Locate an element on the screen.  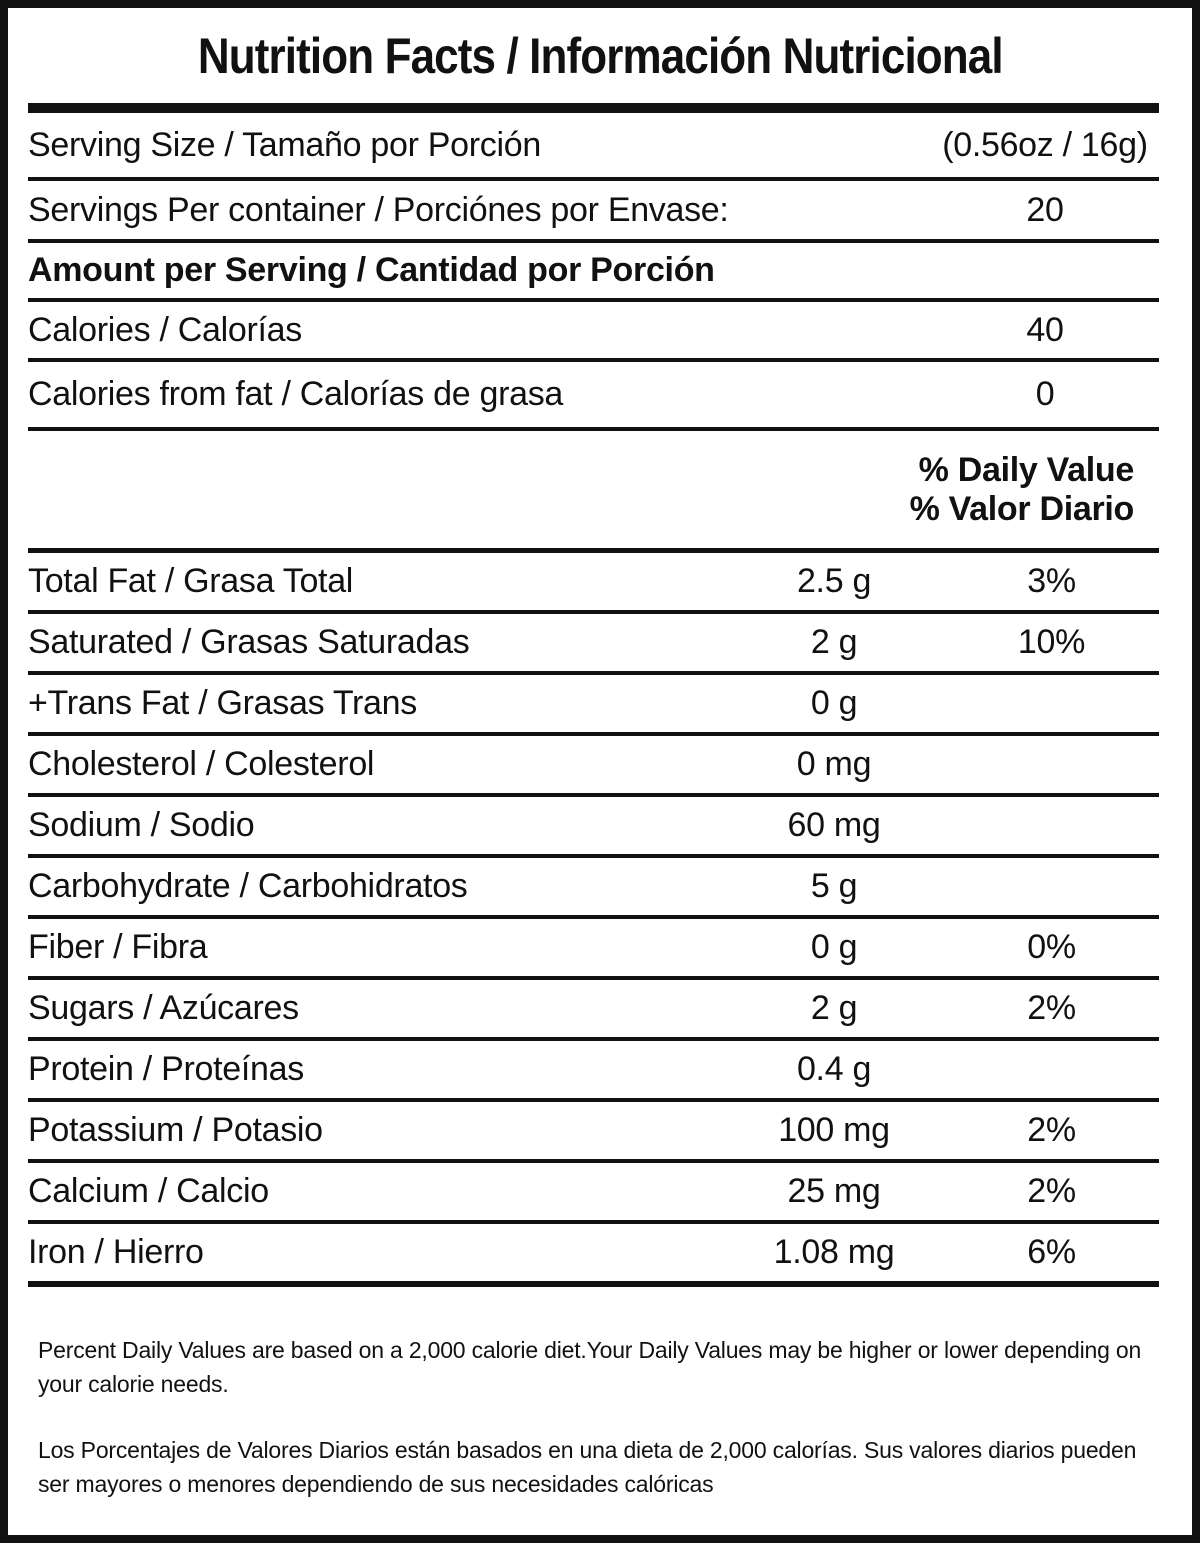
nutrient-amount: 0.4 g is located at coordinates (834, 1069).